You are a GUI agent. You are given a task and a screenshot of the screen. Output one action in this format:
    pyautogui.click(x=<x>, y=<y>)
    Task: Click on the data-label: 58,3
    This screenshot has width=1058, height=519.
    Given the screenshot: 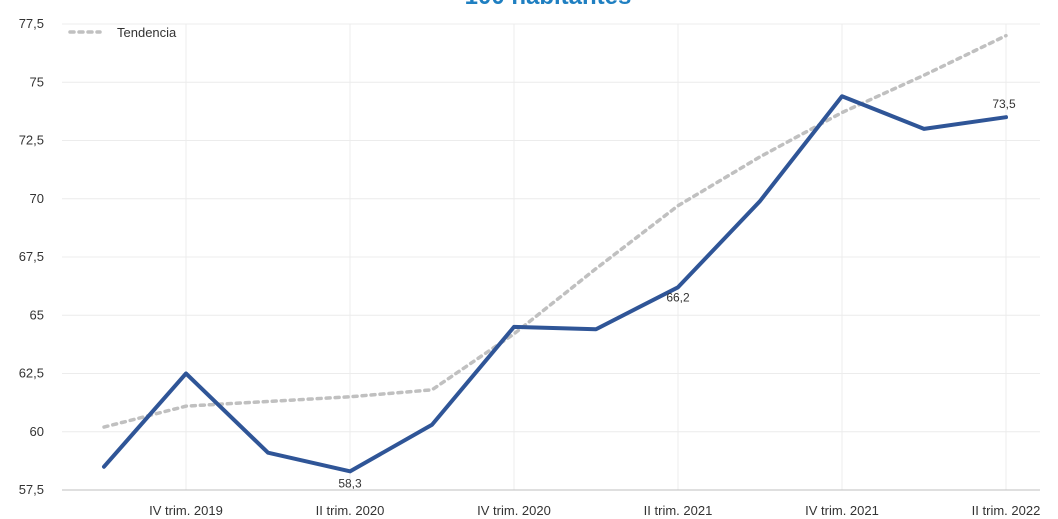 What is the action you would take?
    pyautogui.click(x=350, y=483)
    